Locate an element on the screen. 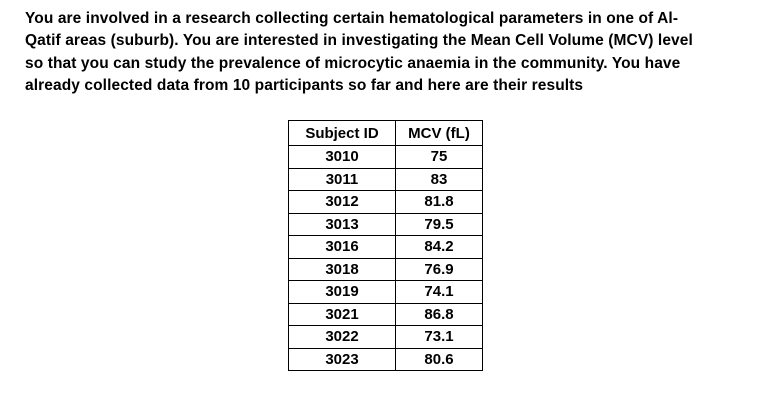 This screenshot has width=770, height=403. table-row: 3023 80.6 is located at coordinates (385, 359).